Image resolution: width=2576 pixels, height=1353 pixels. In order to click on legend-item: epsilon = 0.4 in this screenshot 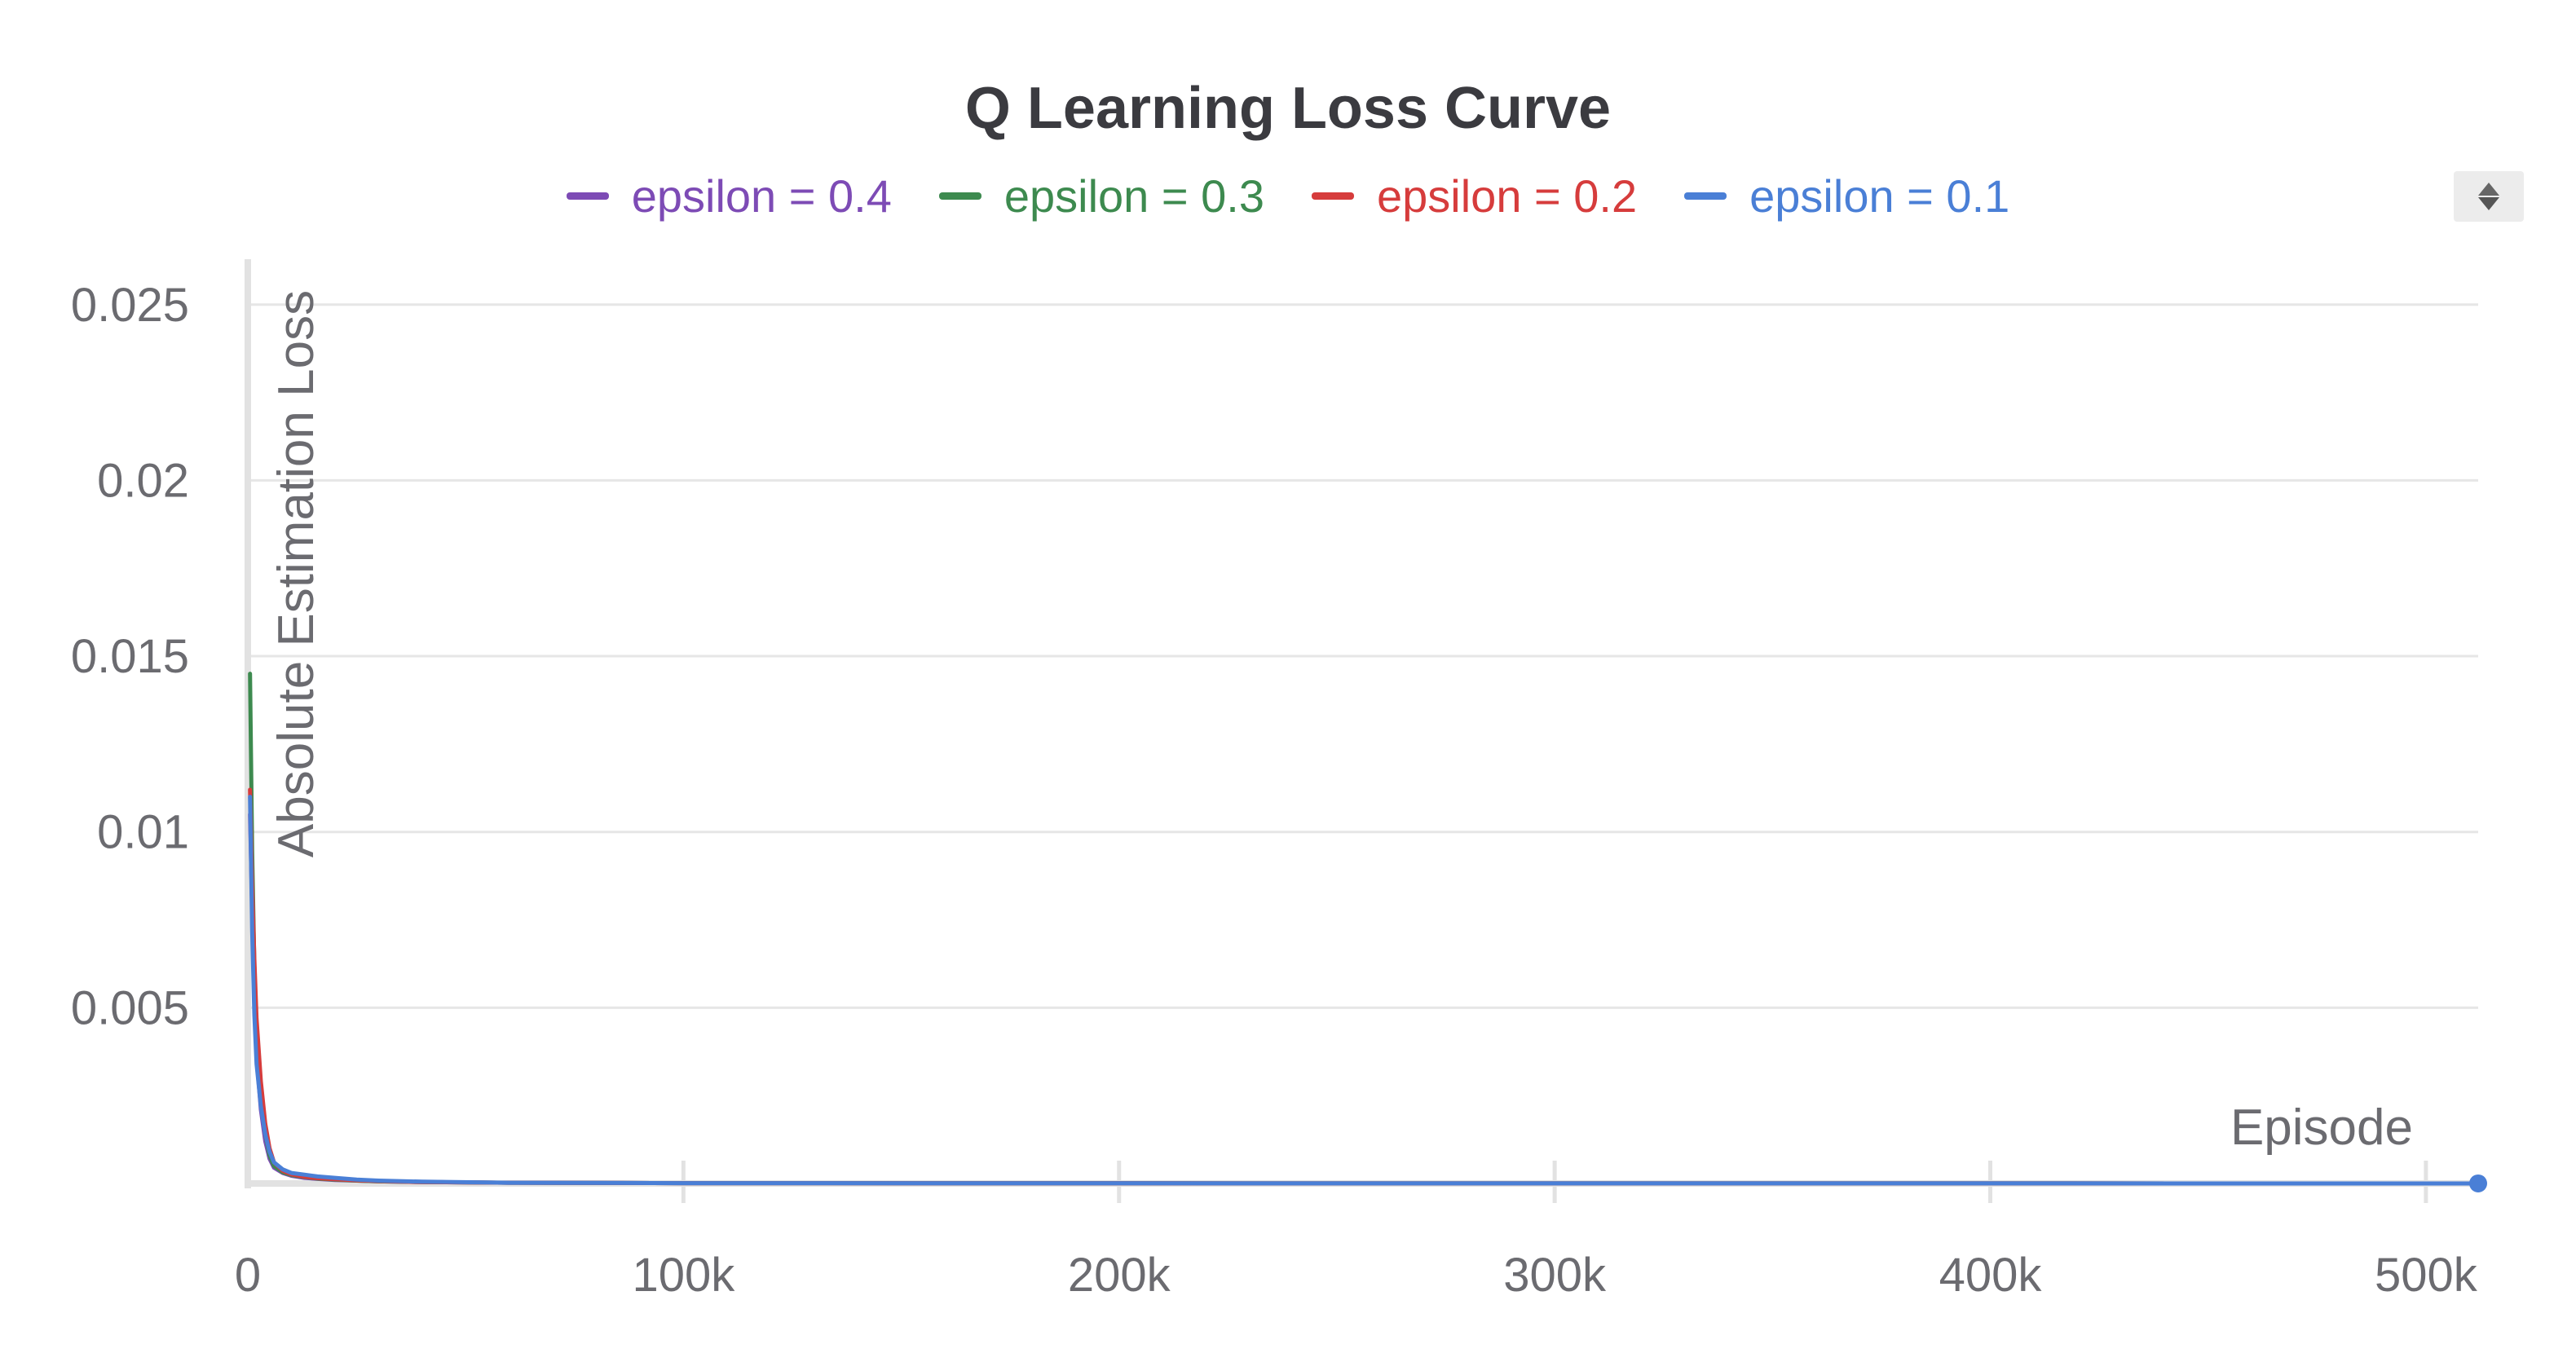, I will do `click(729, 196)`.